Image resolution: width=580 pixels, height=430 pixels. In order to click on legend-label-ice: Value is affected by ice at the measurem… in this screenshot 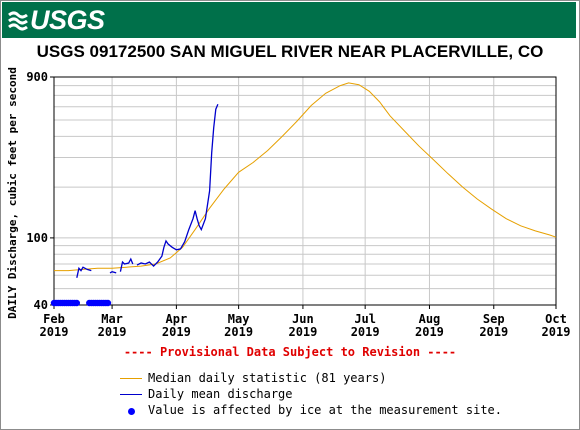, I will do `click(325, 410)`.